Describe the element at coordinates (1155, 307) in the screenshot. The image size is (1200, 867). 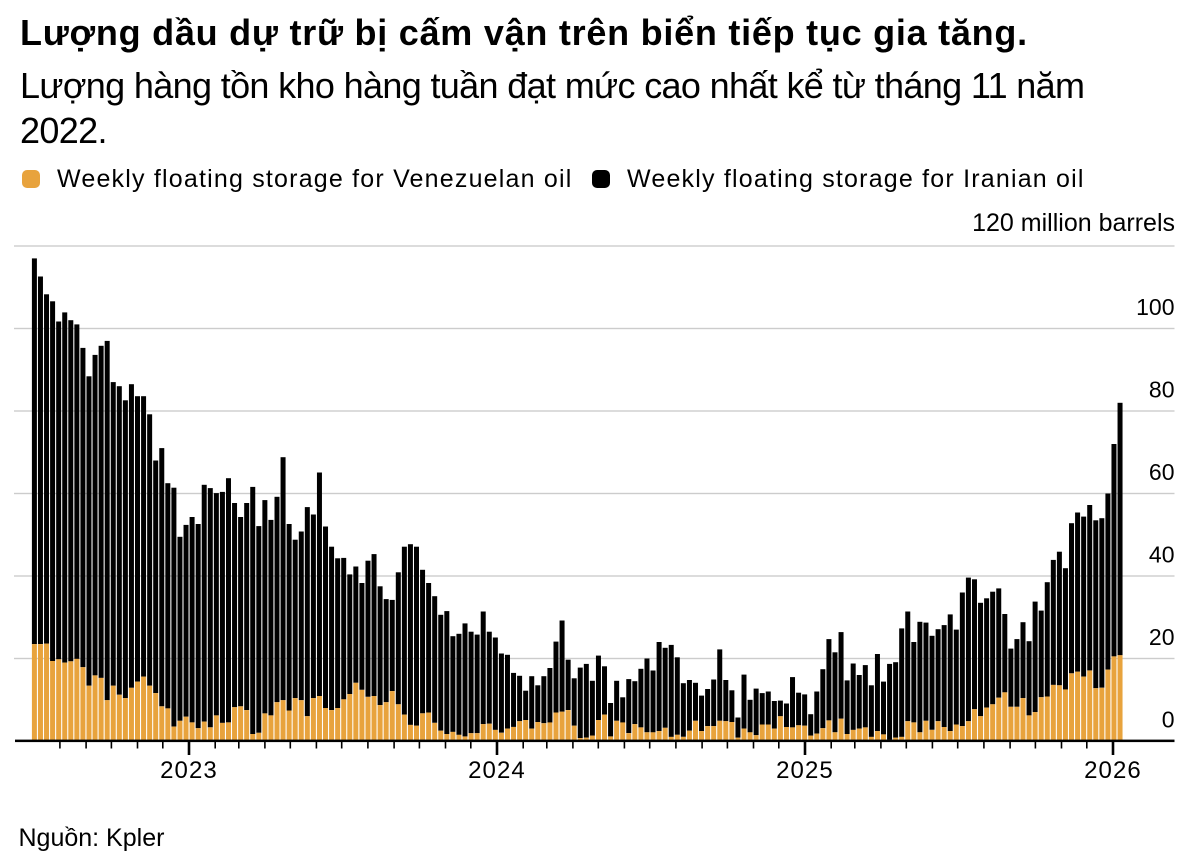
I see `svg-text: 100` at that location.